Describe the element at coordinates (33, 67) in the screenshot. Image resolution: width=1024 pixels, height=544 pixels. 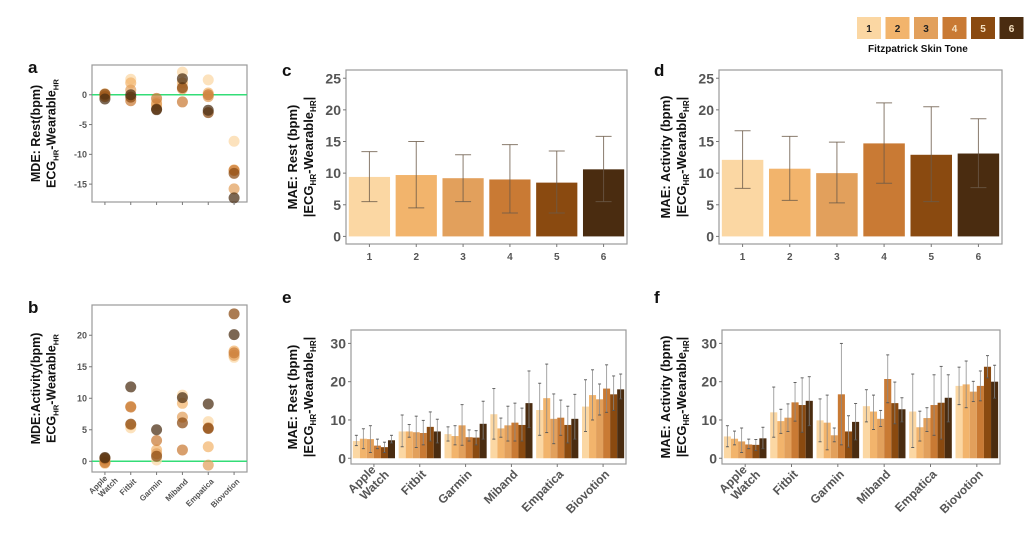
I see `panel-label: a` at that location.